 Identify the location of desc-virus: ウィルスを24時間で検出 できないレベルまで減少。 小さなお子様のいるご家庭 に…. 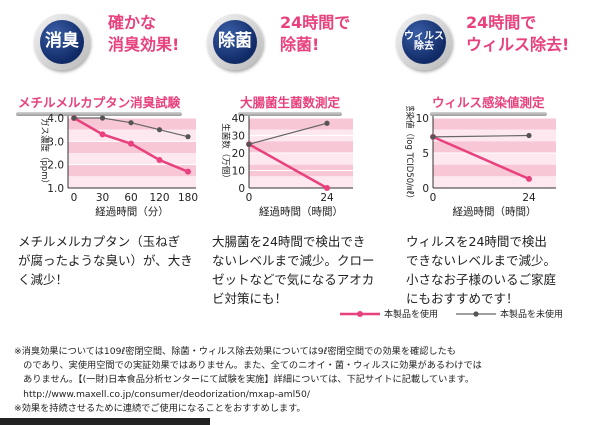
(481, 270).